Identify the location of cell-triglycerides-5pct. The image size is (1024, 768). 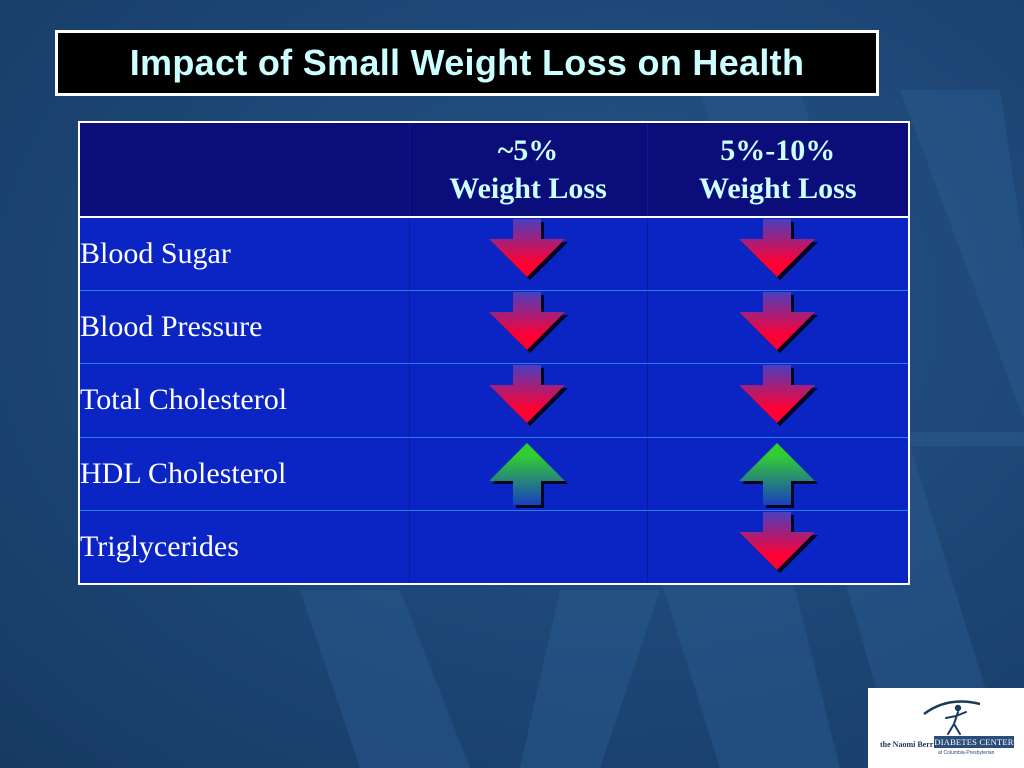
(528, 547).